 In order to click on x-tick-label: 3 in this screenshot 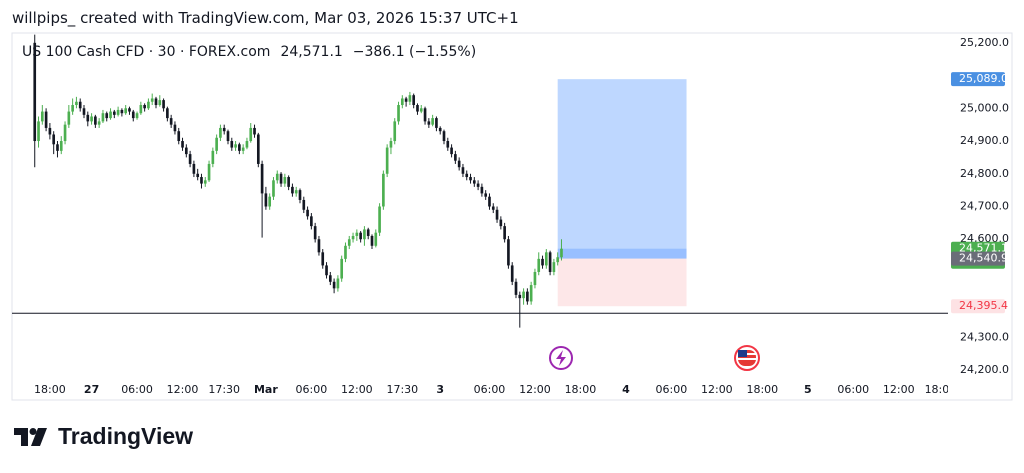, I will do `click(440, 389)`.